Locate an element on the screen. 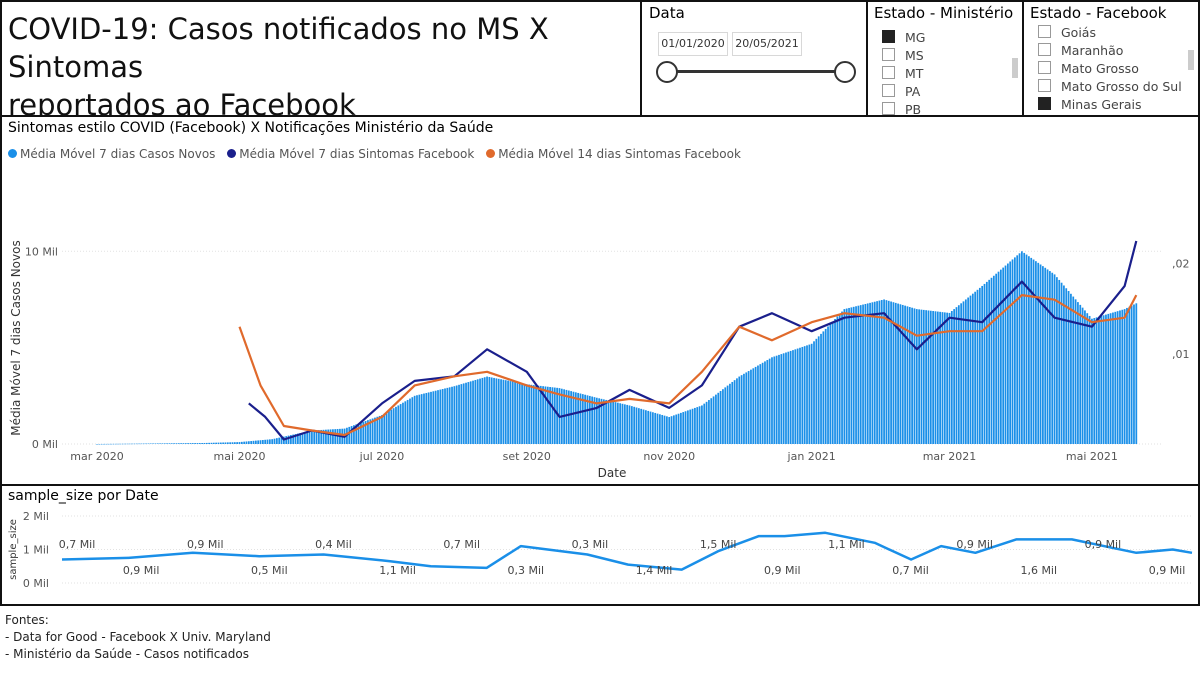  slicer-item: Mato Grosso is located at coordinates (1088, 69).